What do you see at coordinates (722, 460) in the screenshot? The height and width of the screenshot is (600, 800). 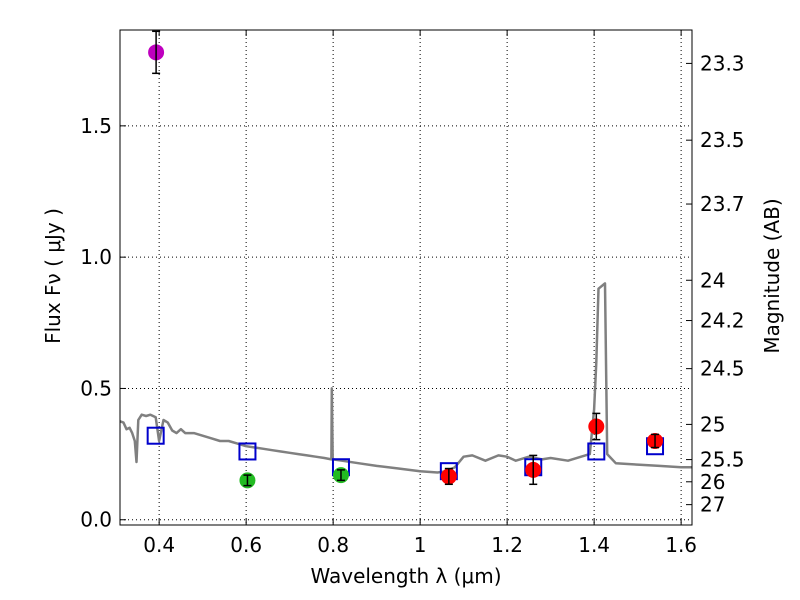 I see `y2-tick-label: 25.5` at bounding box center [722, 460].